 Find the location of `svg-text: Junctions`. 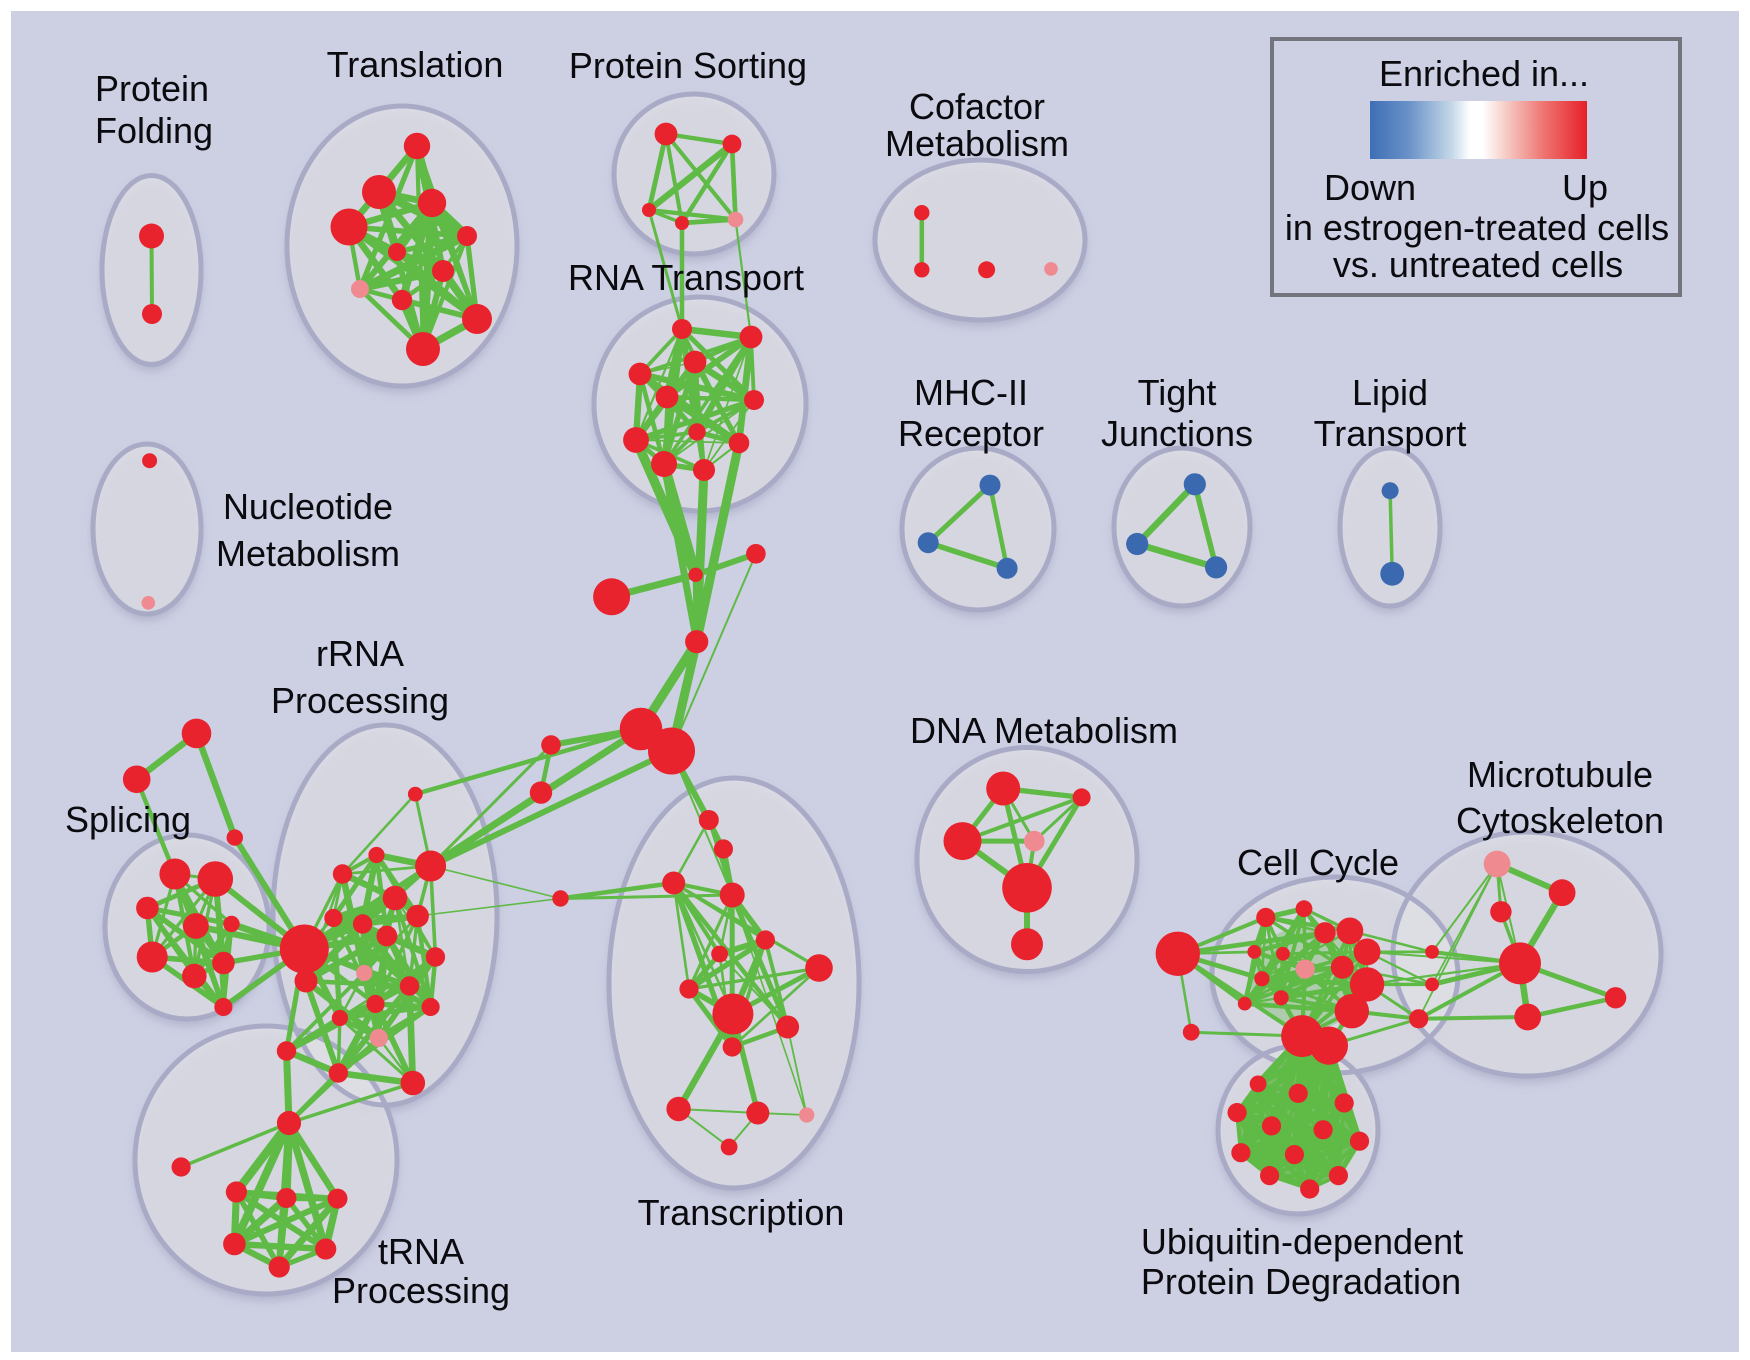

svg-text: Junctions is located at coordinates (1177, 433).